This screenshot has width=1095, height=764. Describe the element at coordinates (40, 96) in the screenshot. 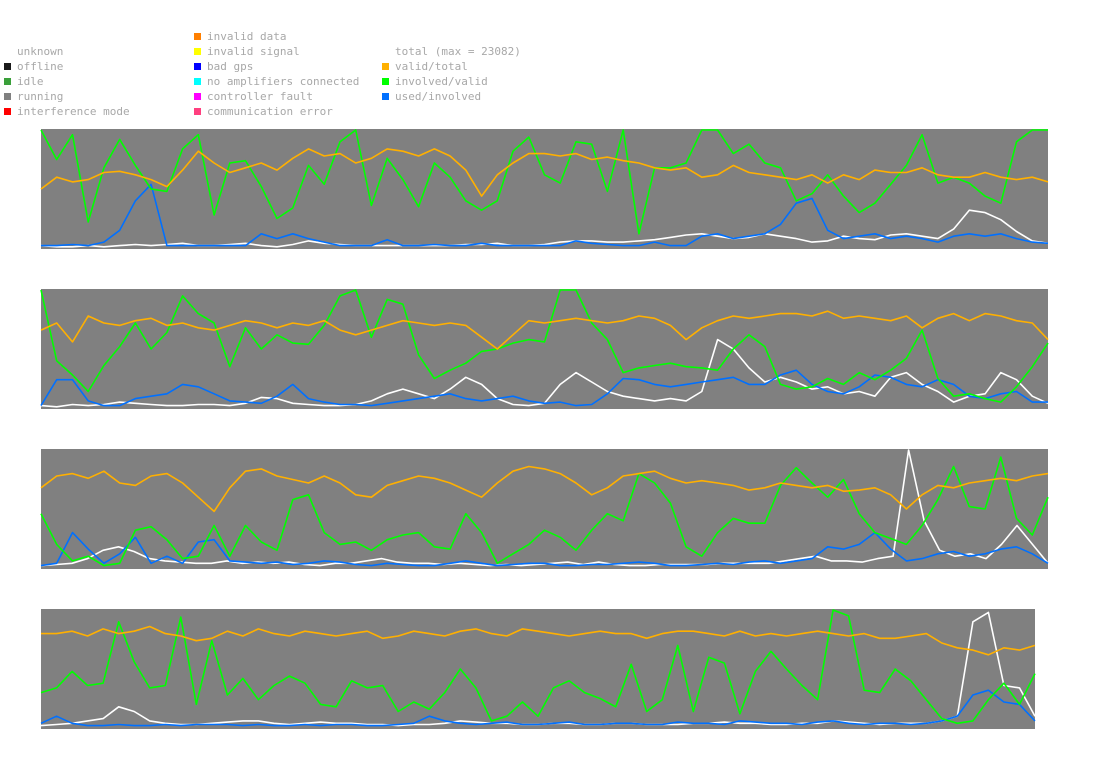

I see `legend-label: running` at that location.